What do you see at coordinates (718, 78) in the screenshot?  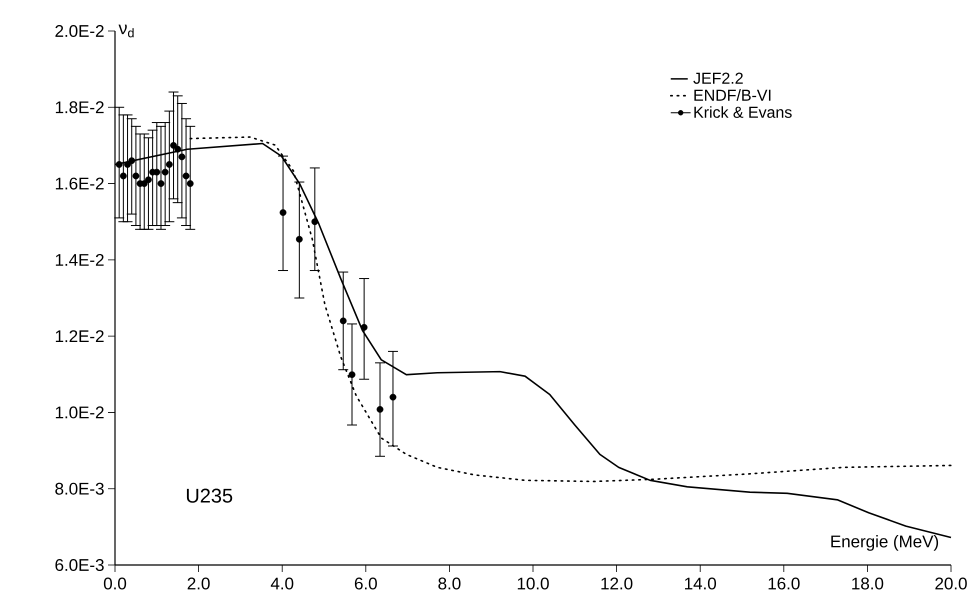 I see `legend-label: JEF2.2` at bounding box center [718, 78].